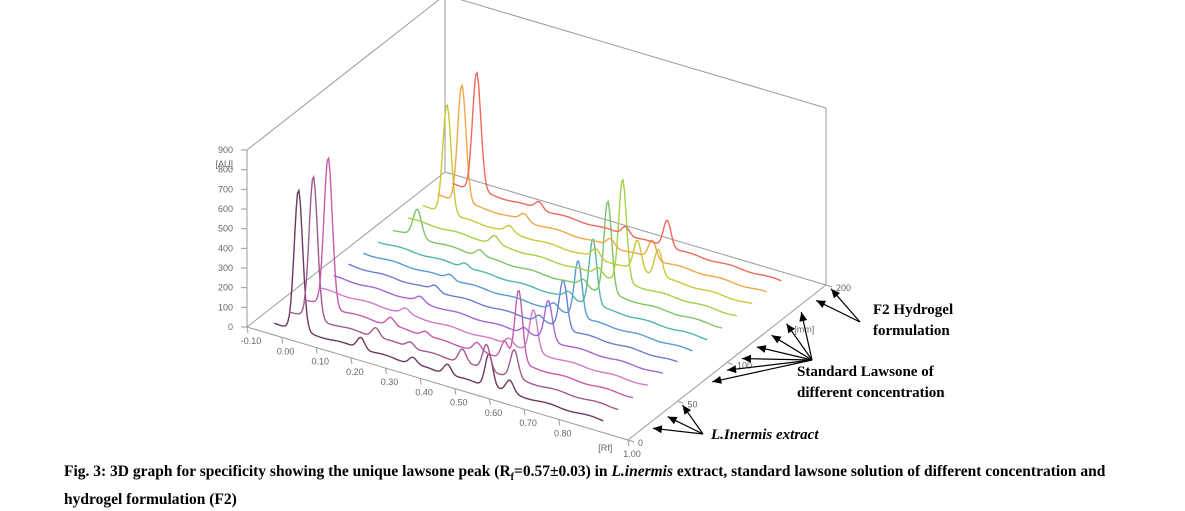 This screenshot has height=511, width=1185. Describe the element at coordinates (563, 433) in the screenshot. I see `x-tick-label: 0.80` at that location.